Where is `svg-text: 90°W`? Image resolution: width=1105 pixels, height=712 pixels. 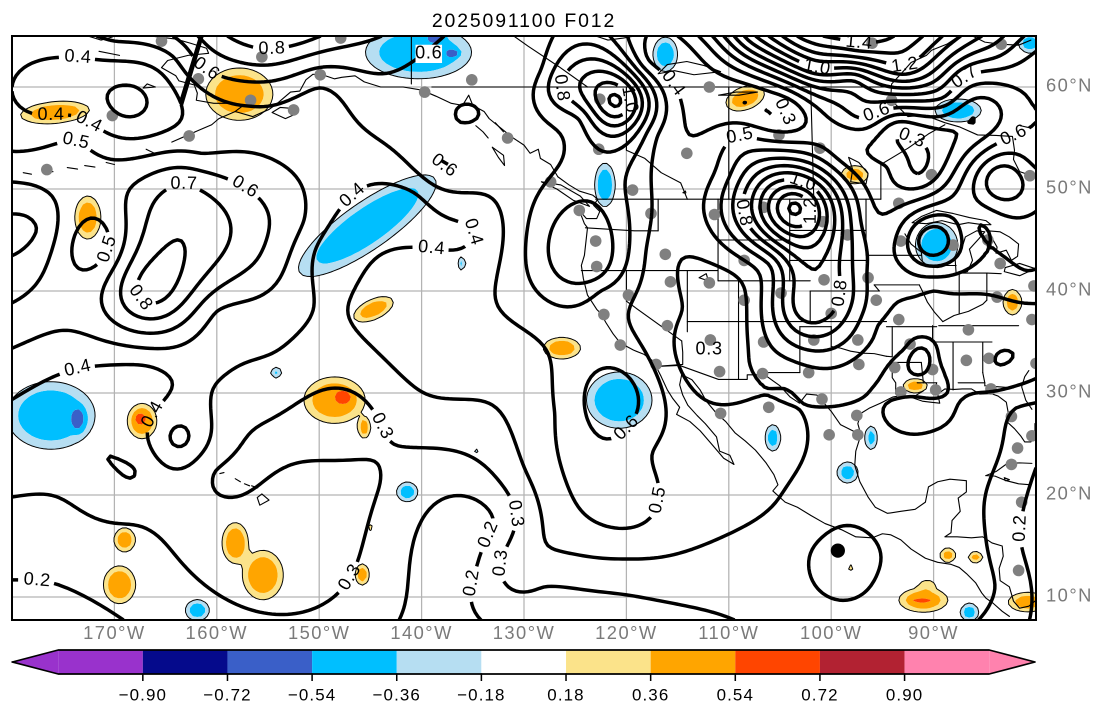
svg-text: 90°W is located at coordinates (933, 632).